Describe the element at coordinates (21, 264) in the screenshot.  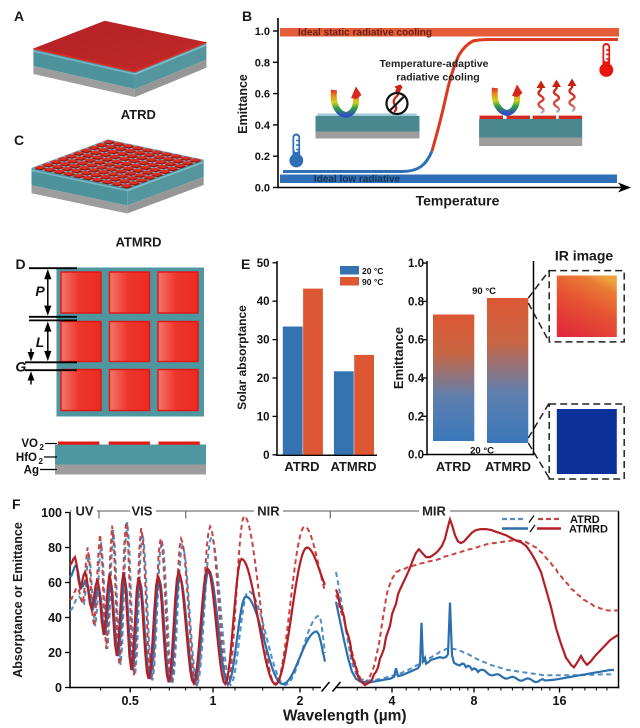
I see `svg-text: D` at that location.